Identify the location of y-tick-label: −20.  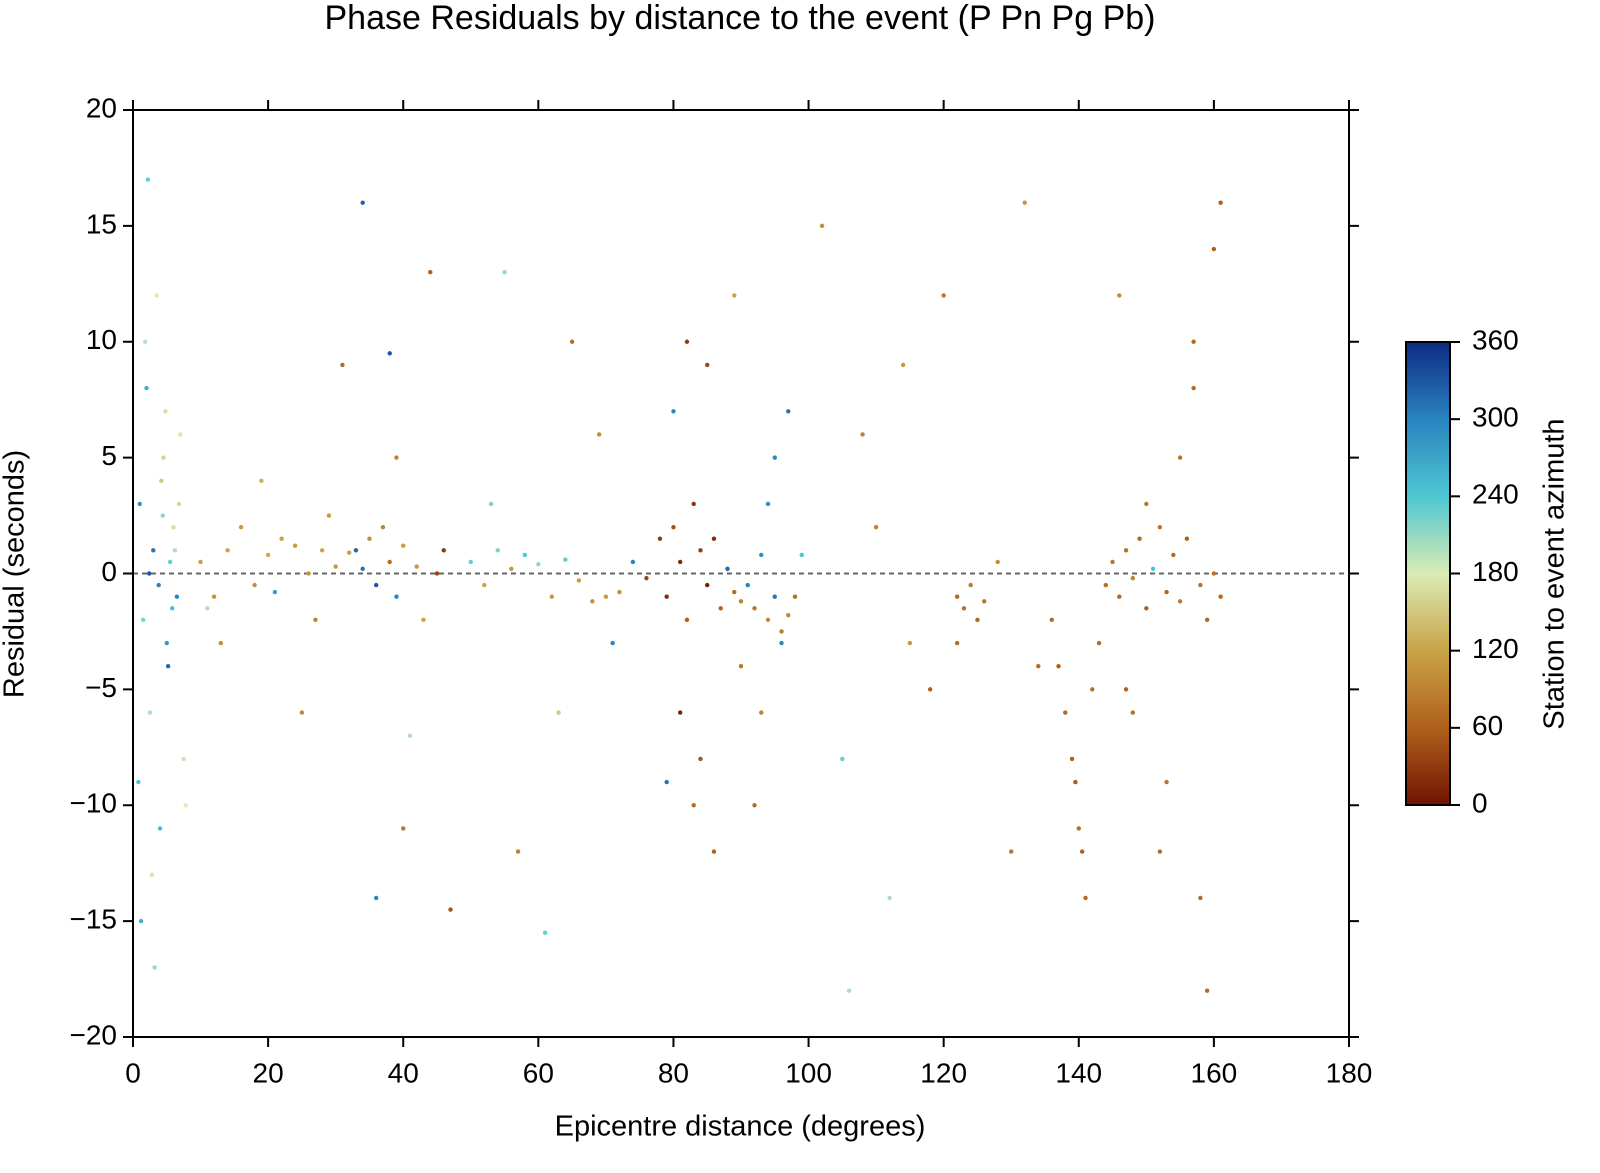
(94, 1034).